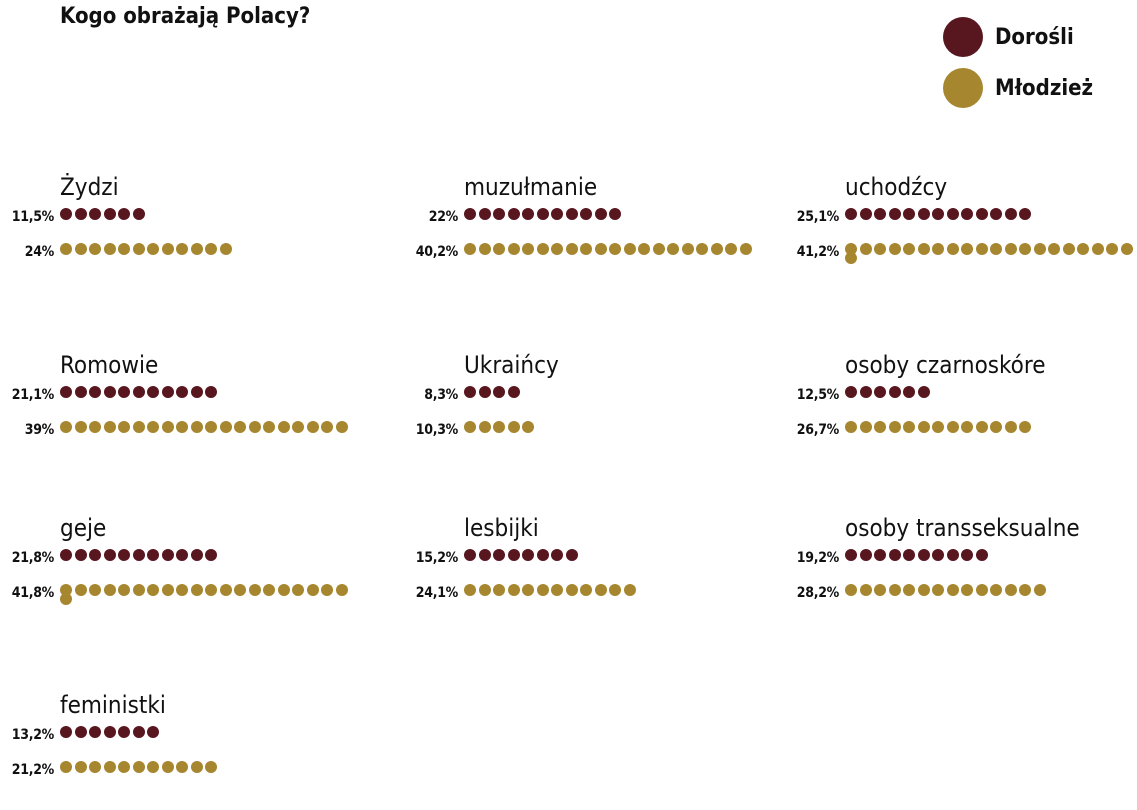 The image size is (1137, 810). What do you see at coordinates (963, 88) in the screenshot?
I see `legend-swatch-youth` at bounding box center [963, 88].